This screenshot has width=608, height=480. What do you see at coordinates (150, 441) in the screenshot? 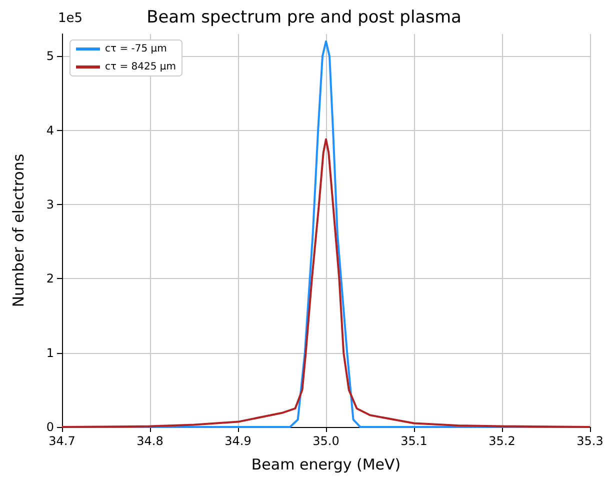
I see `x-tick-label: 34.8` at bounding box center [150, 441].